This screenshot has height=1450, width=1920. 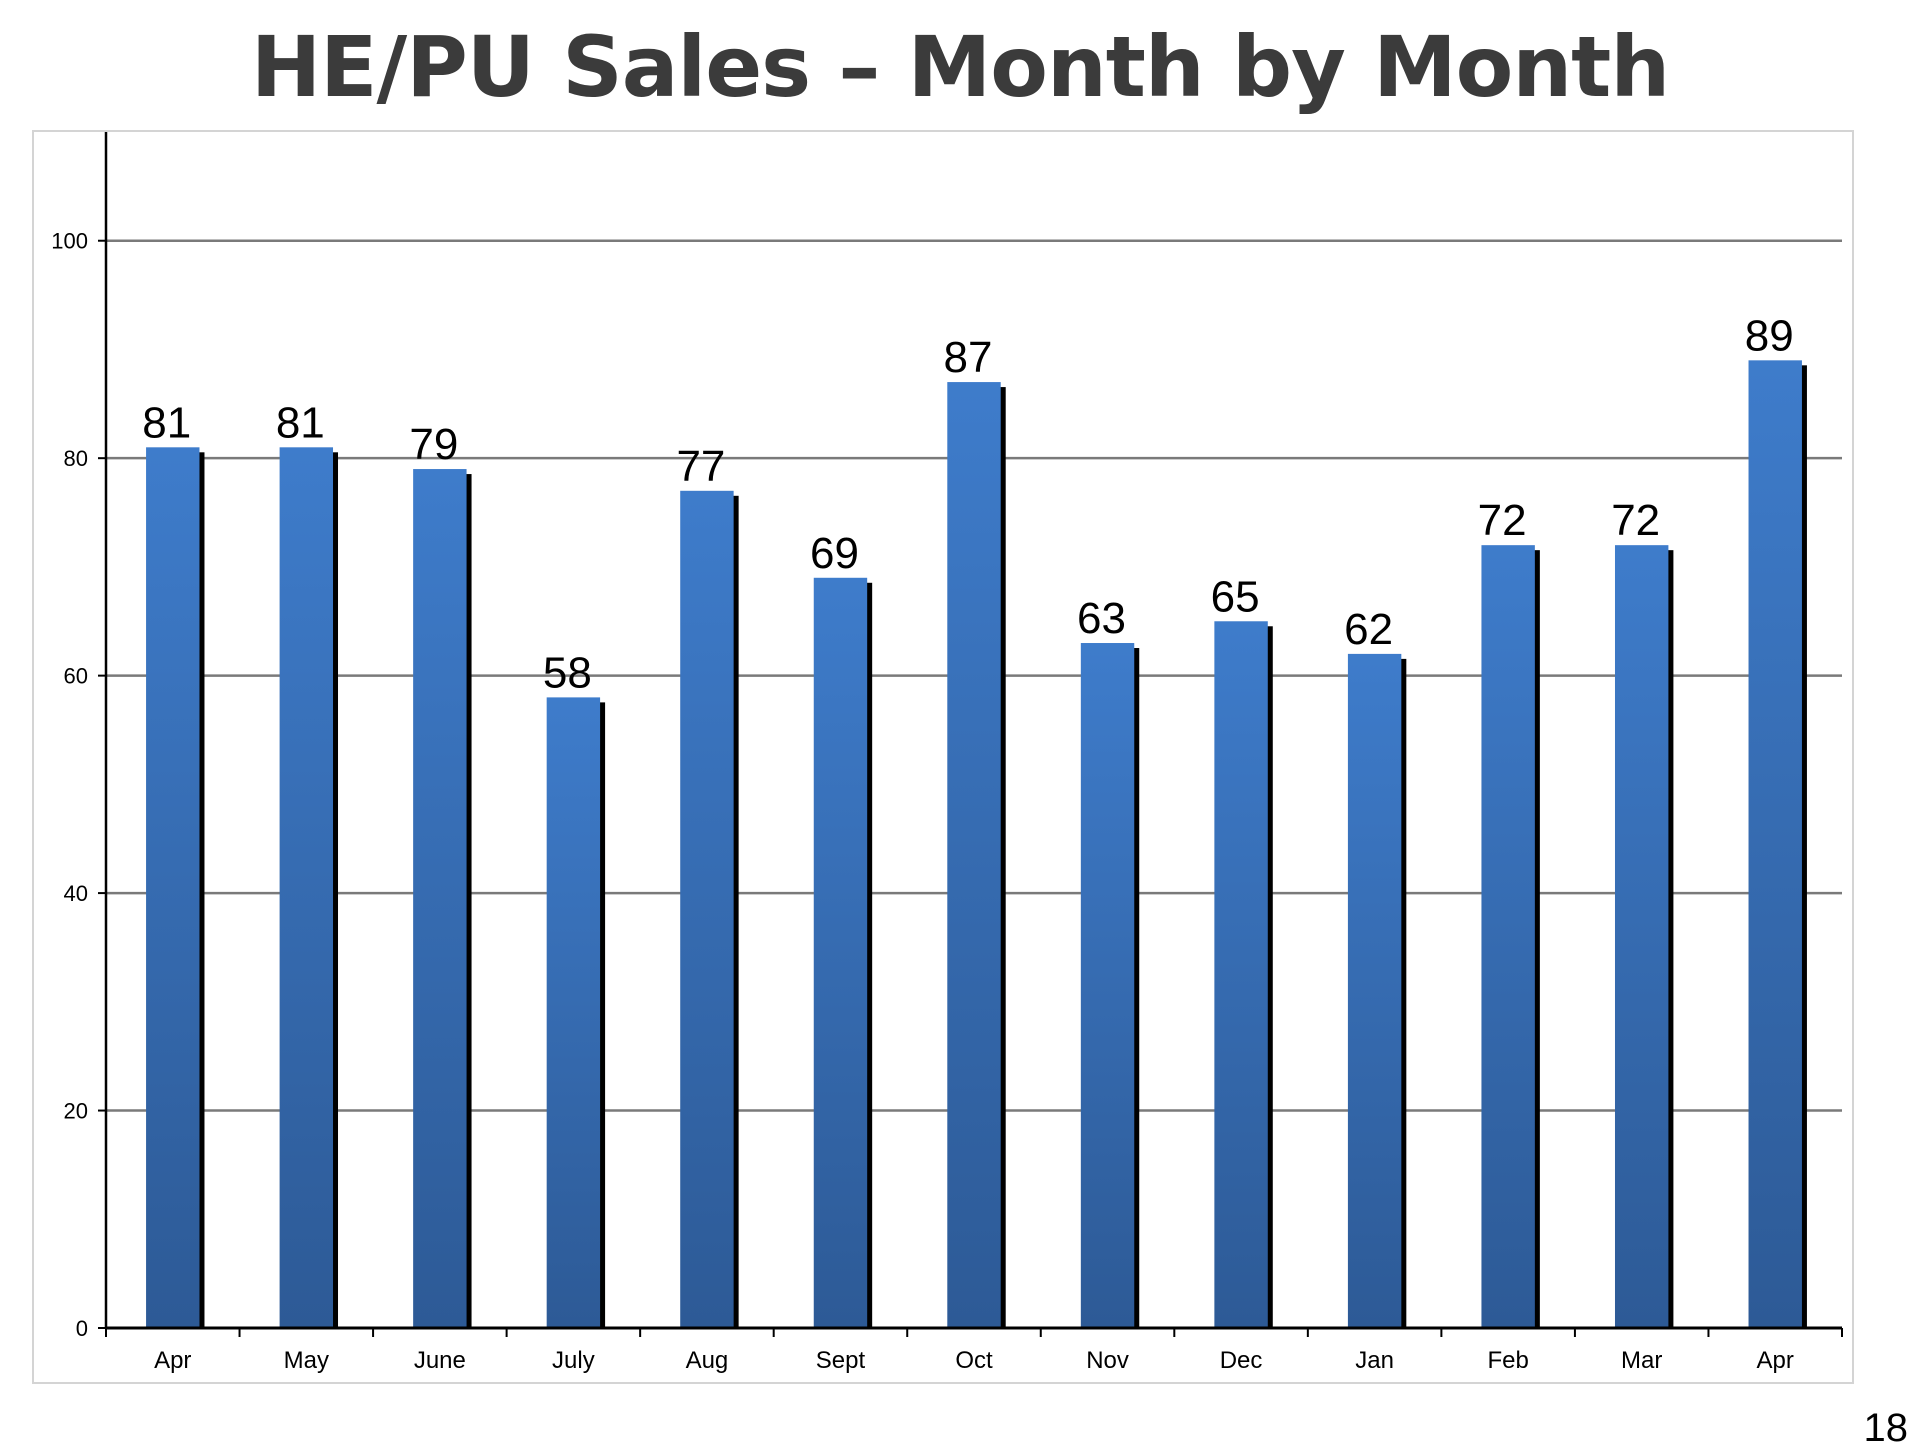 What do you see at coordinates (69, 241) in the screenshot?
I see `y-tick-label-100: 100` at bounding box center [69, 241].